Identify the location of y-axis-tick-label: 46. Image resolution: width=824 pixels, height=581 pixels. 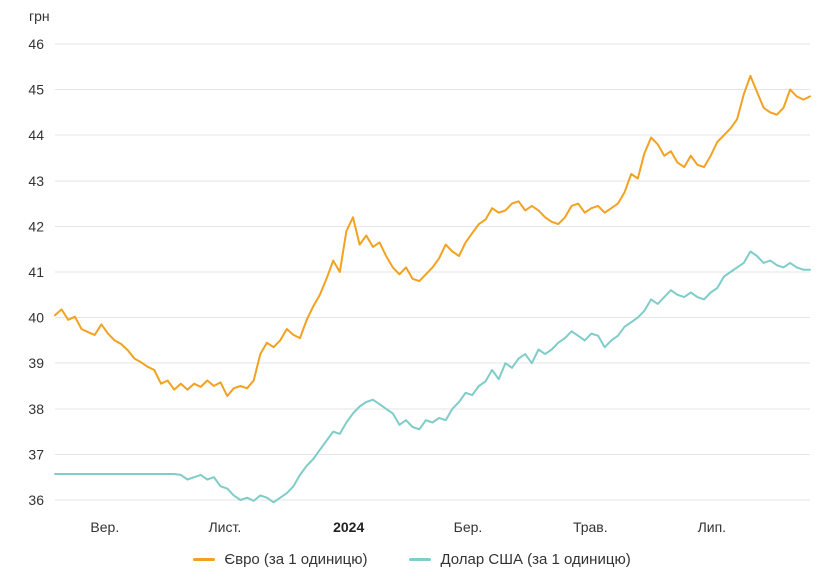
(36, 44).